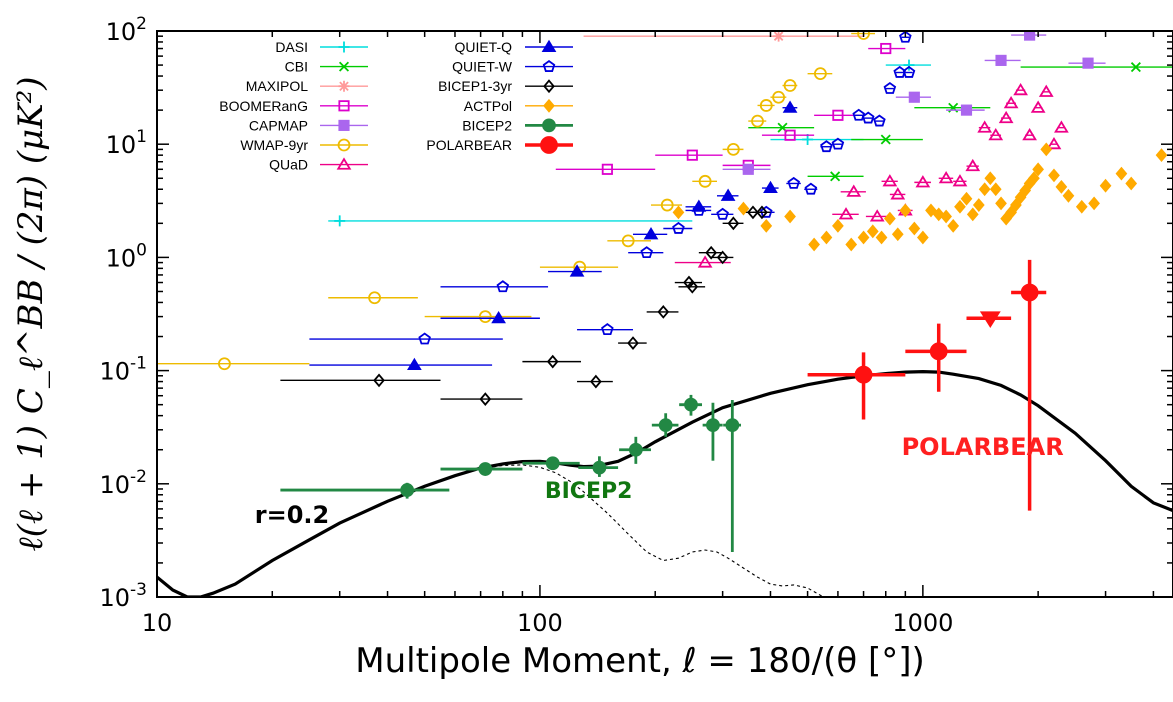  What do you see at coordinates (124, 370) in the screenshot?
I see `y-tick-label: 10⁻¹` at bounding box center [124, 370].